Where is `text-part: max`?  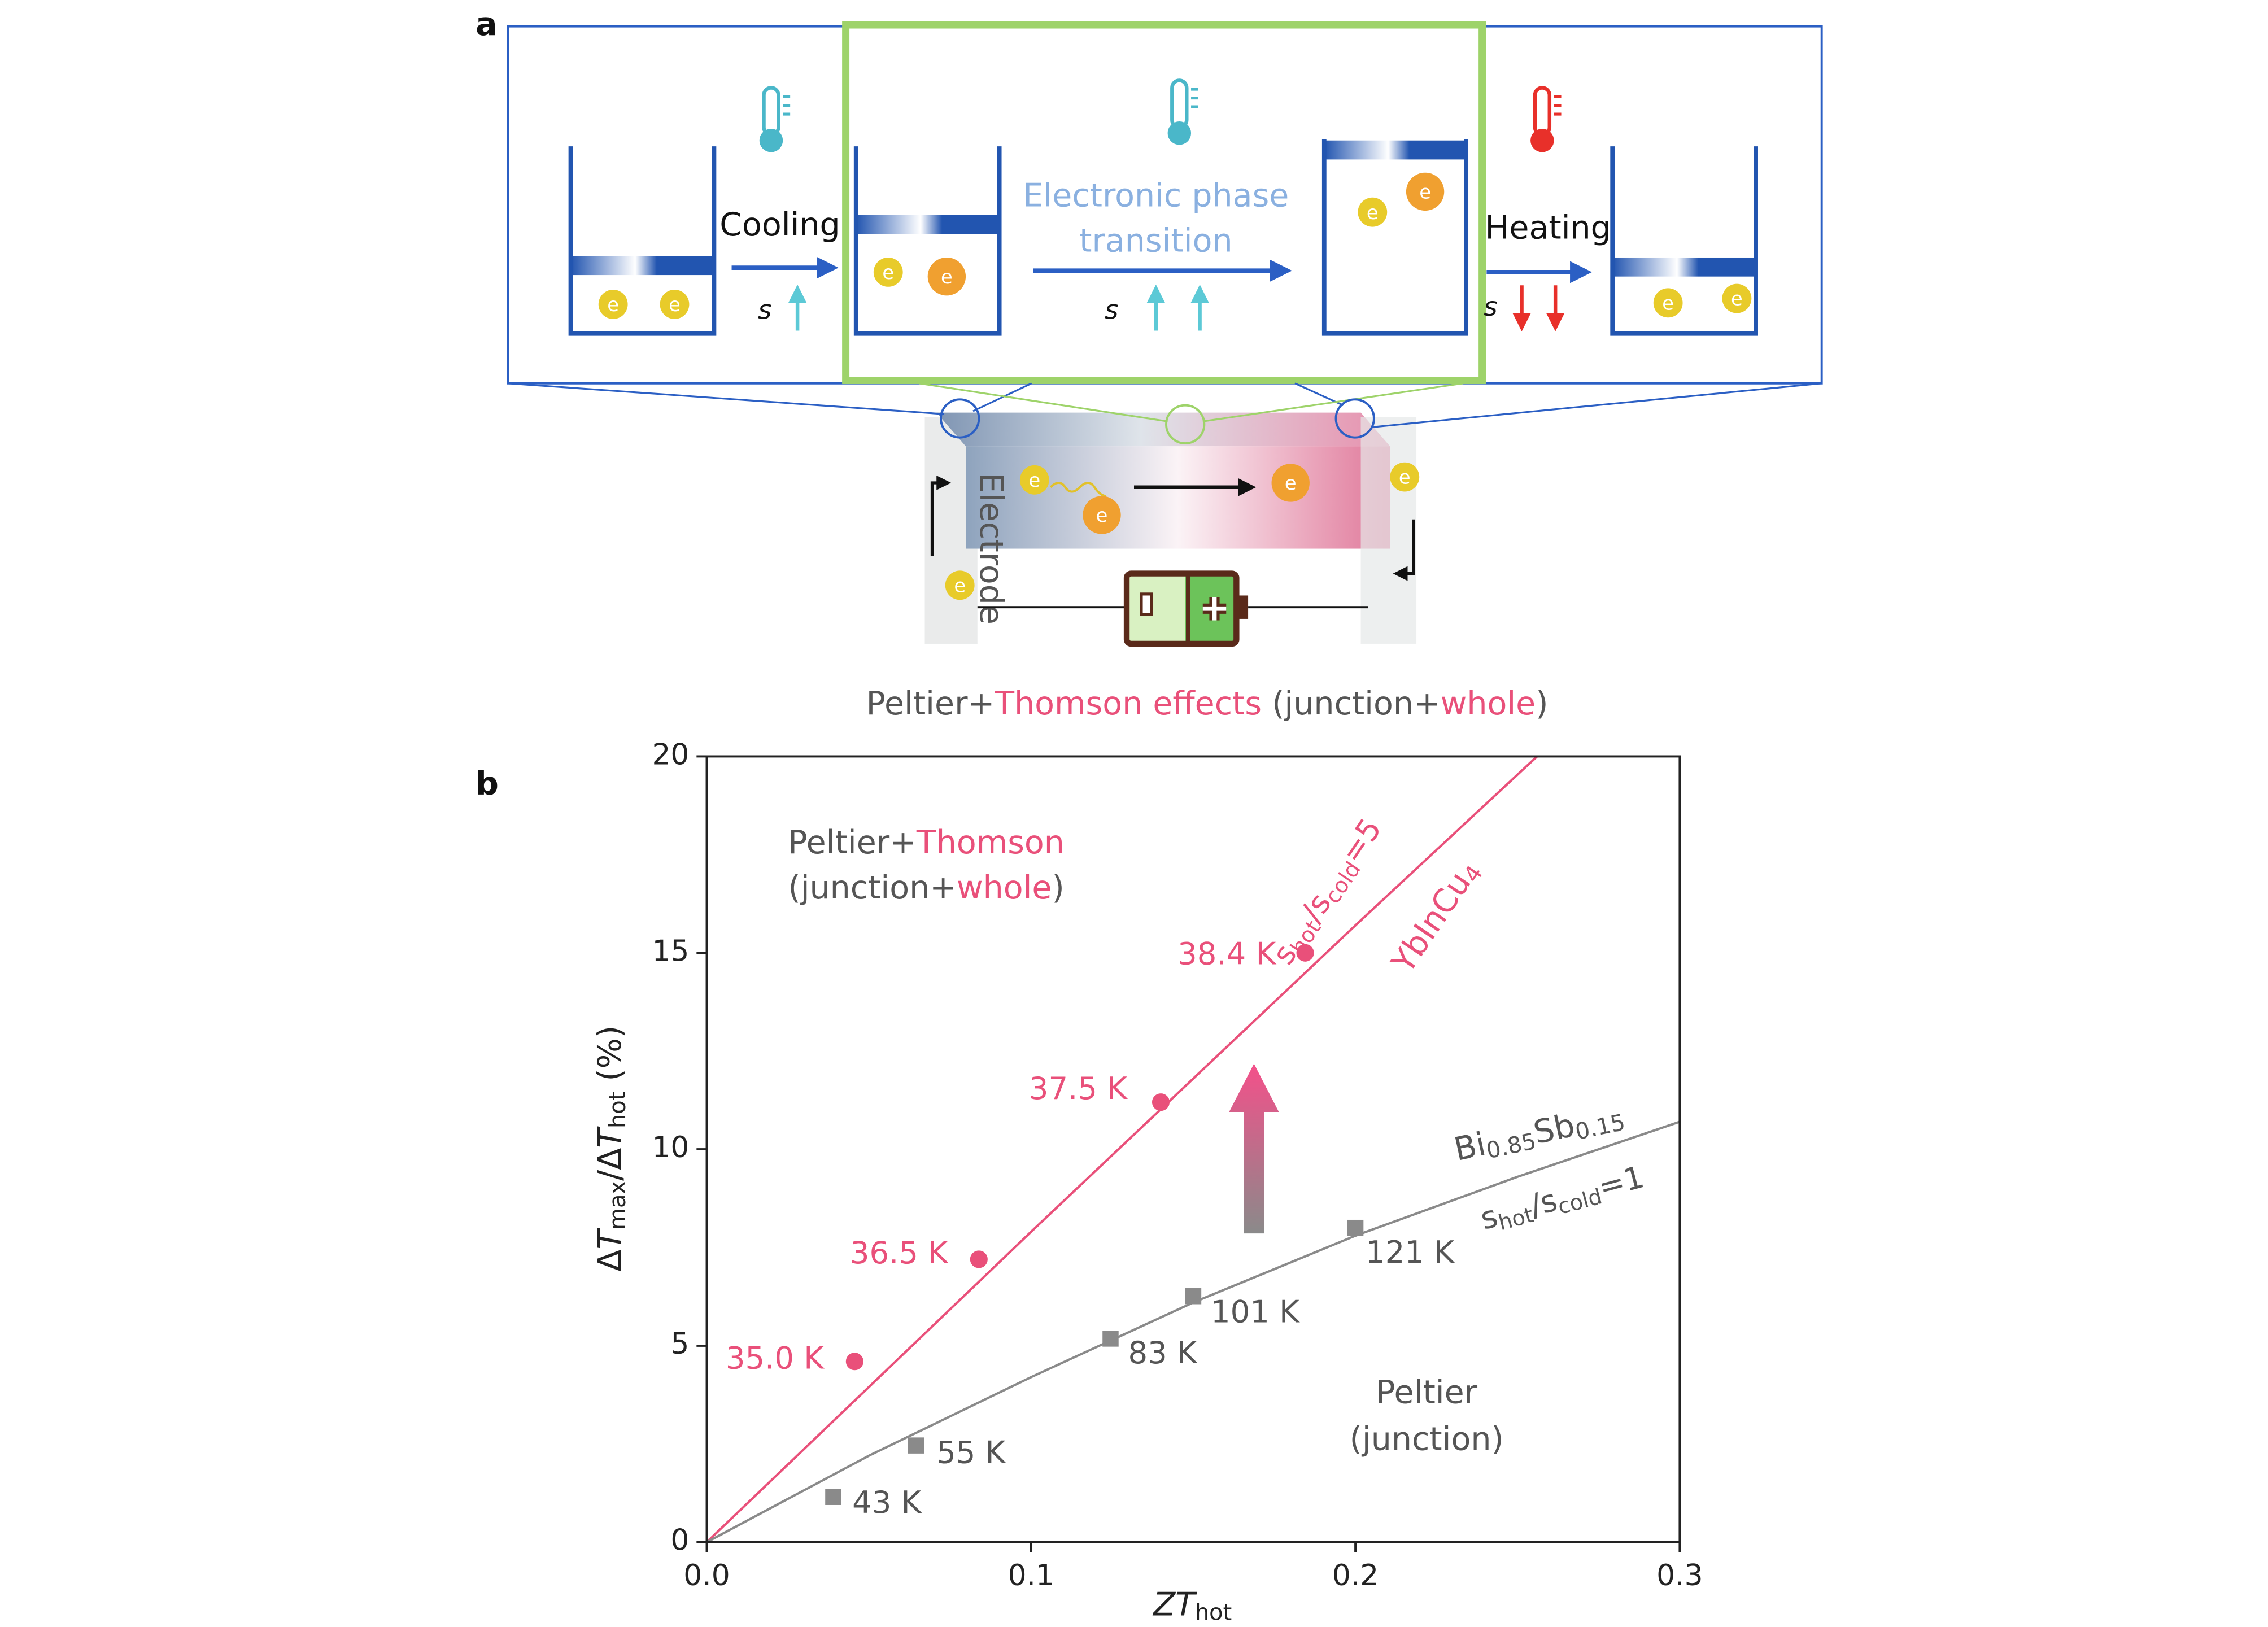 text-part: max is located at coordinates (618, 1205).